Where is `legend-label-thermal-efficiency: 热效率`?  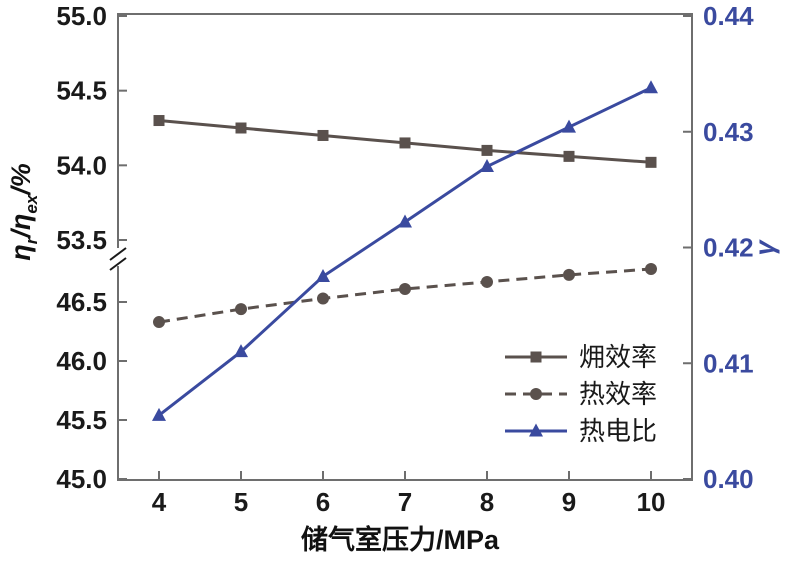 legend-label-thermal-efficiency: 热效率 is located at coordinates (618, 394).